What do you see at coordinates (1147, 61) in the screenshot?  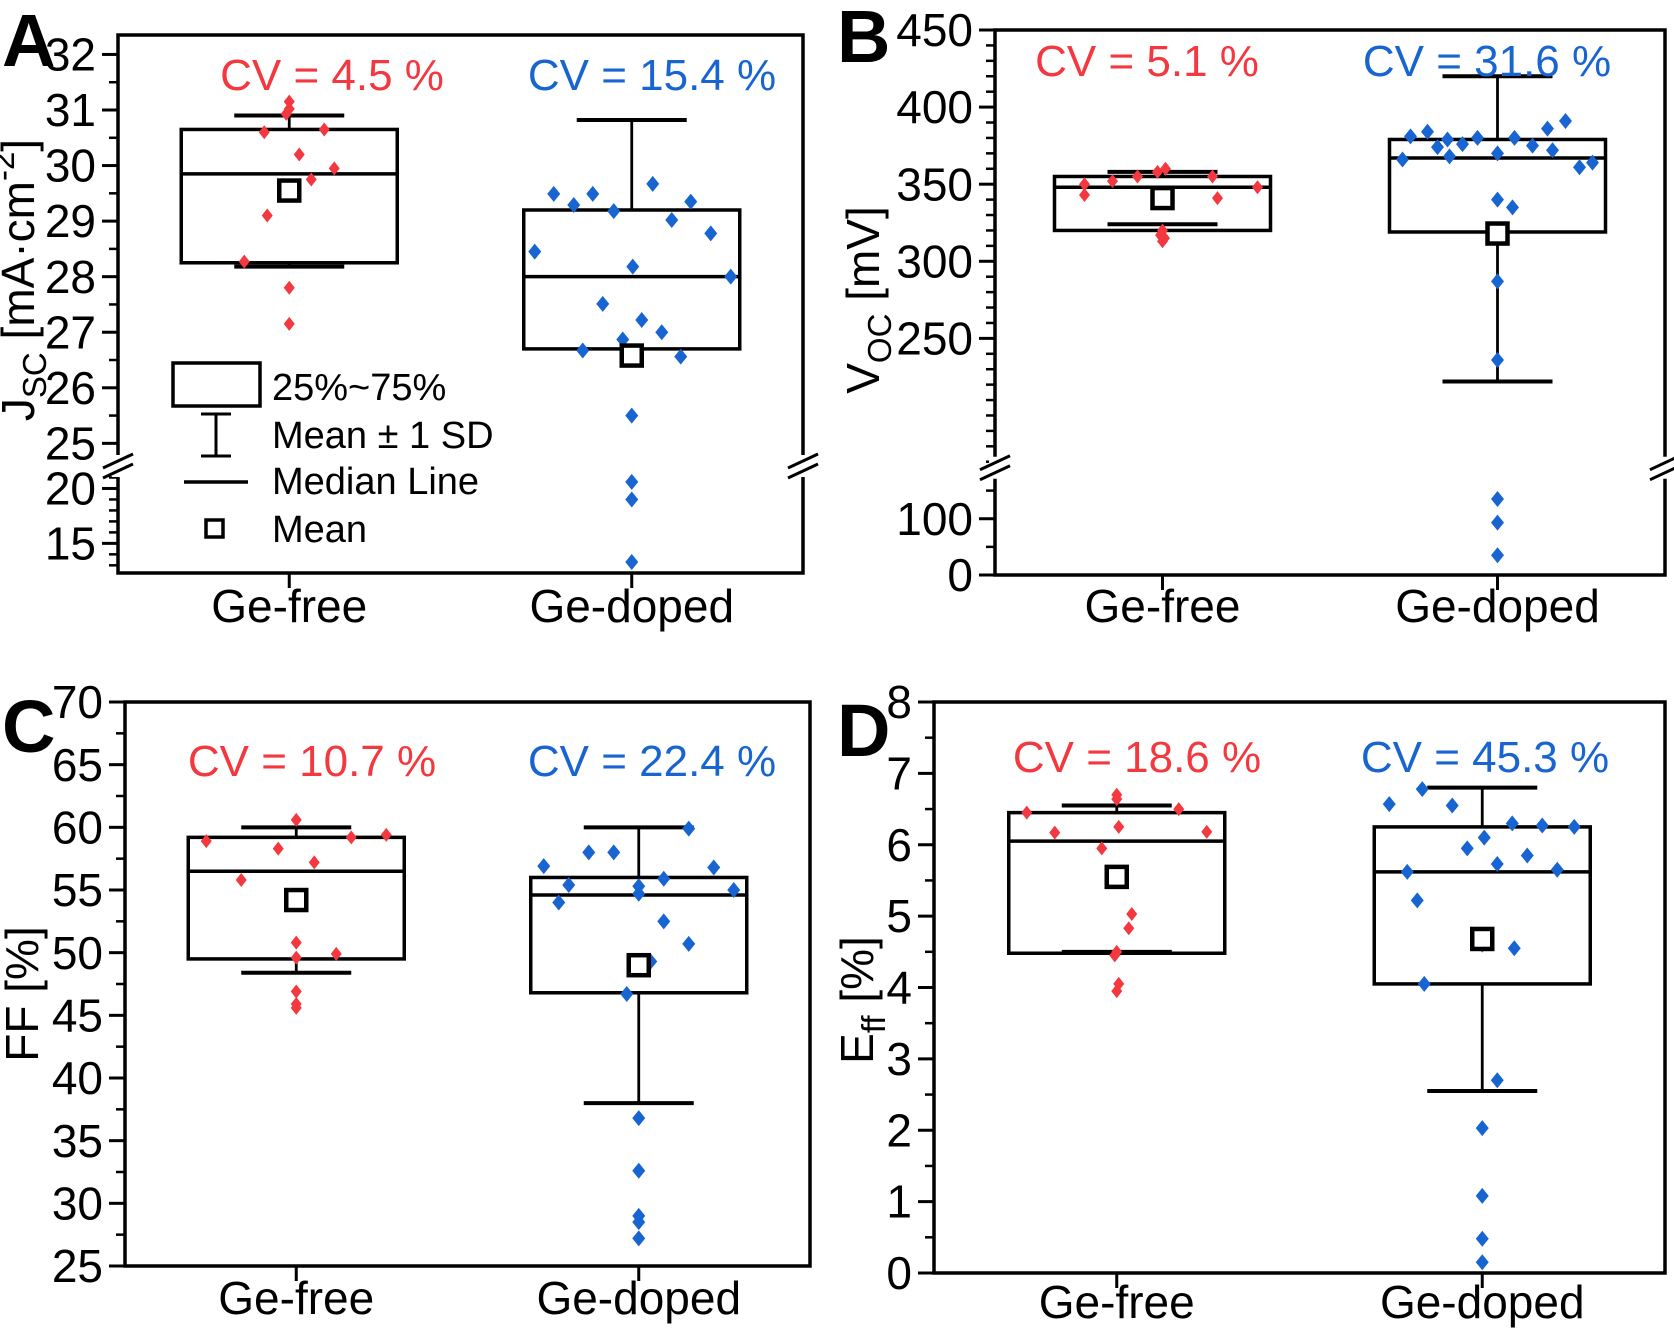 I see `cv-label-ge-free: CV = 5.1 %` at bounding box center [1147, 61].